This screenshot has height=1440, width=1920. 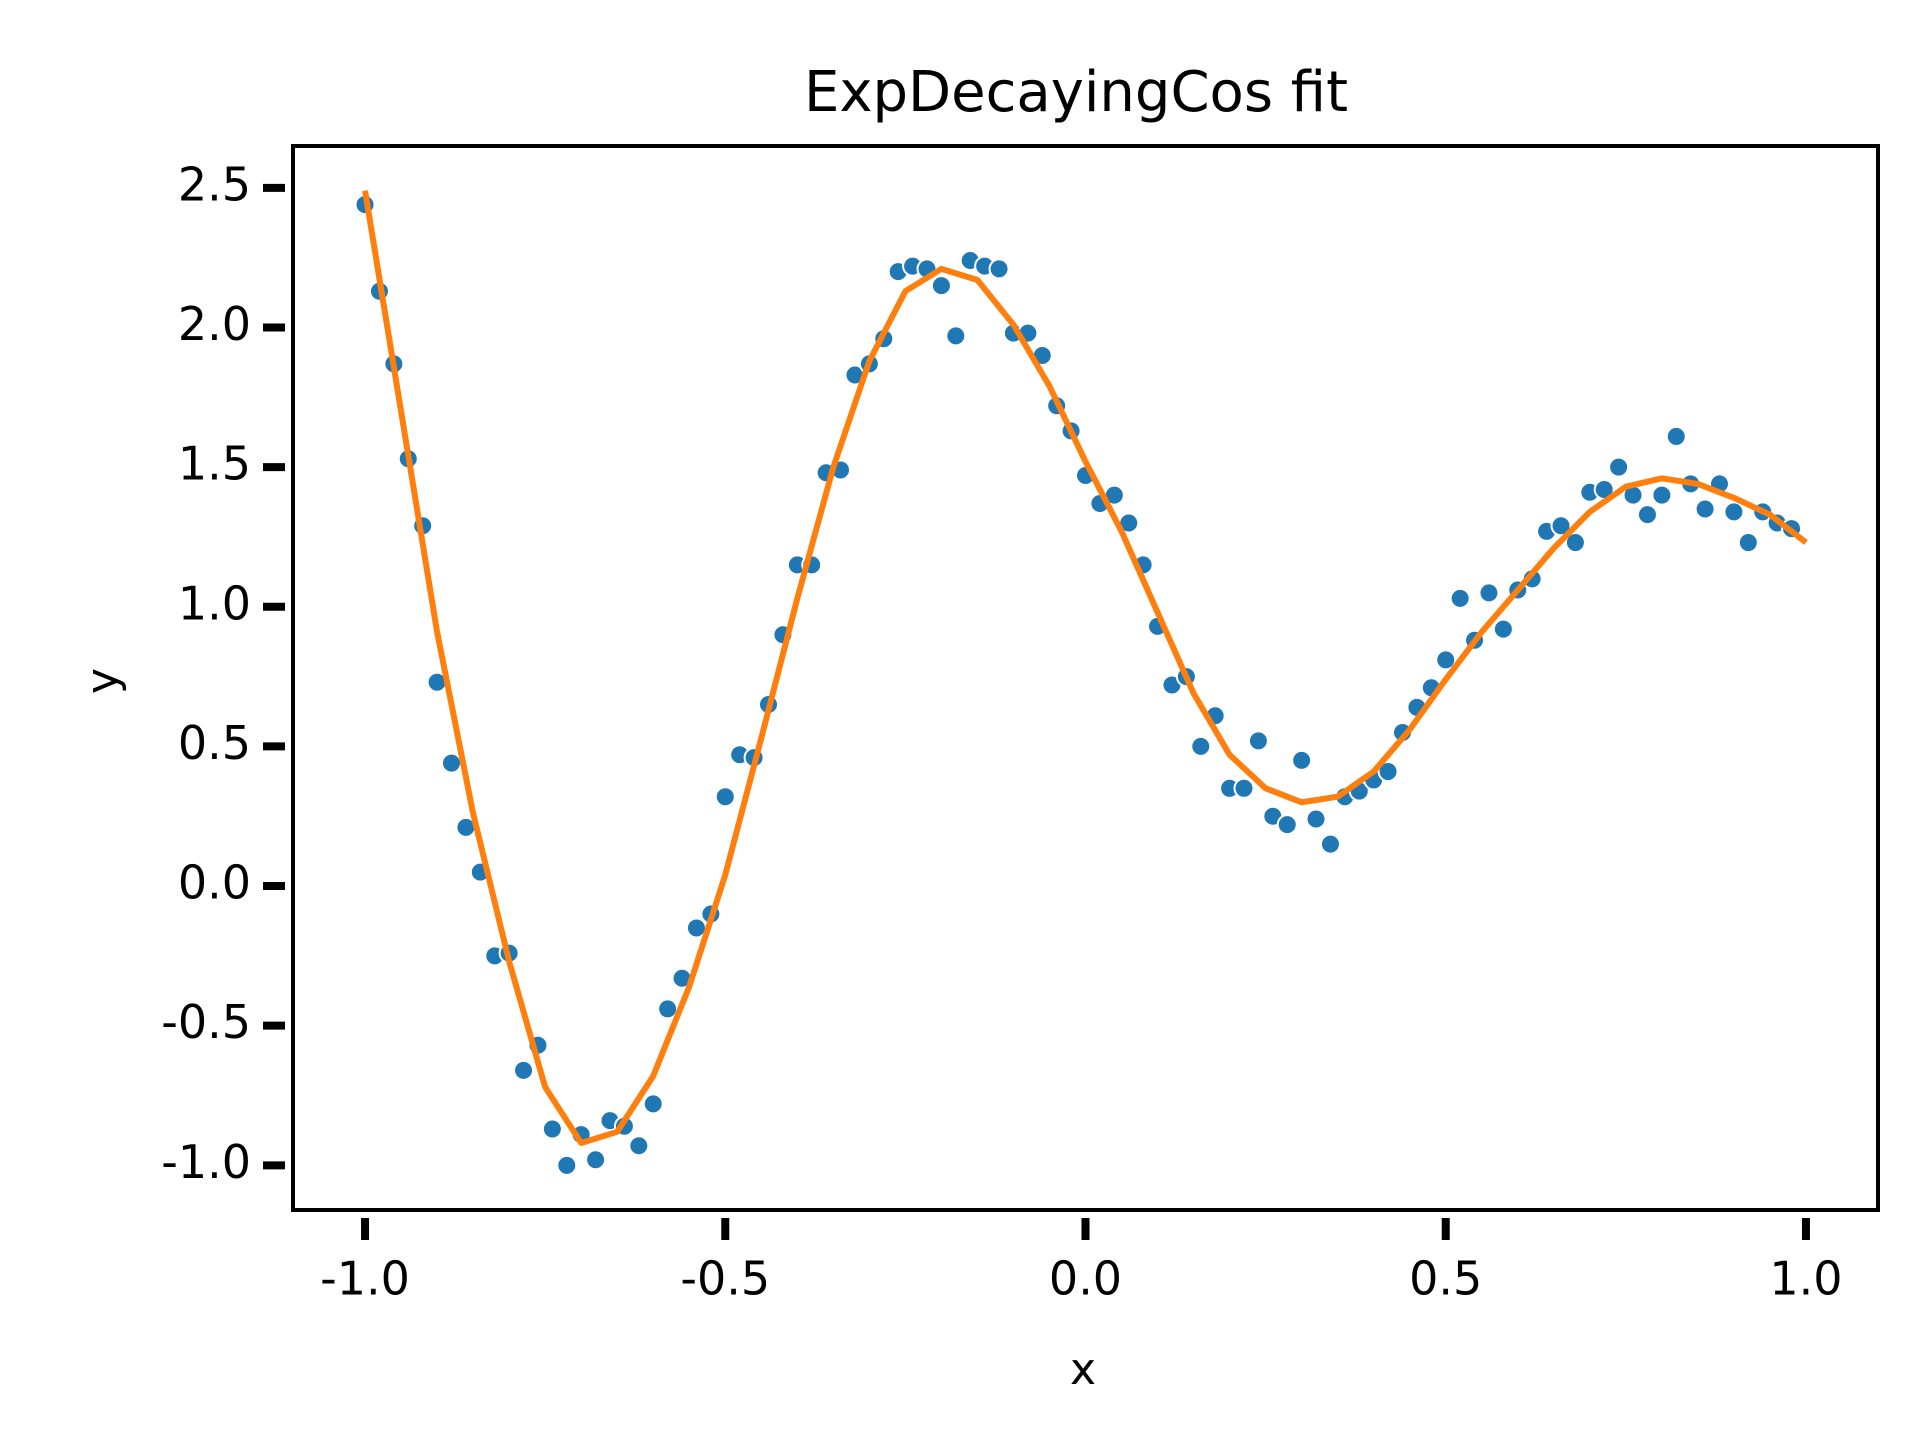 I want to click on y-axis-label: y, so click(x=102, y=681).